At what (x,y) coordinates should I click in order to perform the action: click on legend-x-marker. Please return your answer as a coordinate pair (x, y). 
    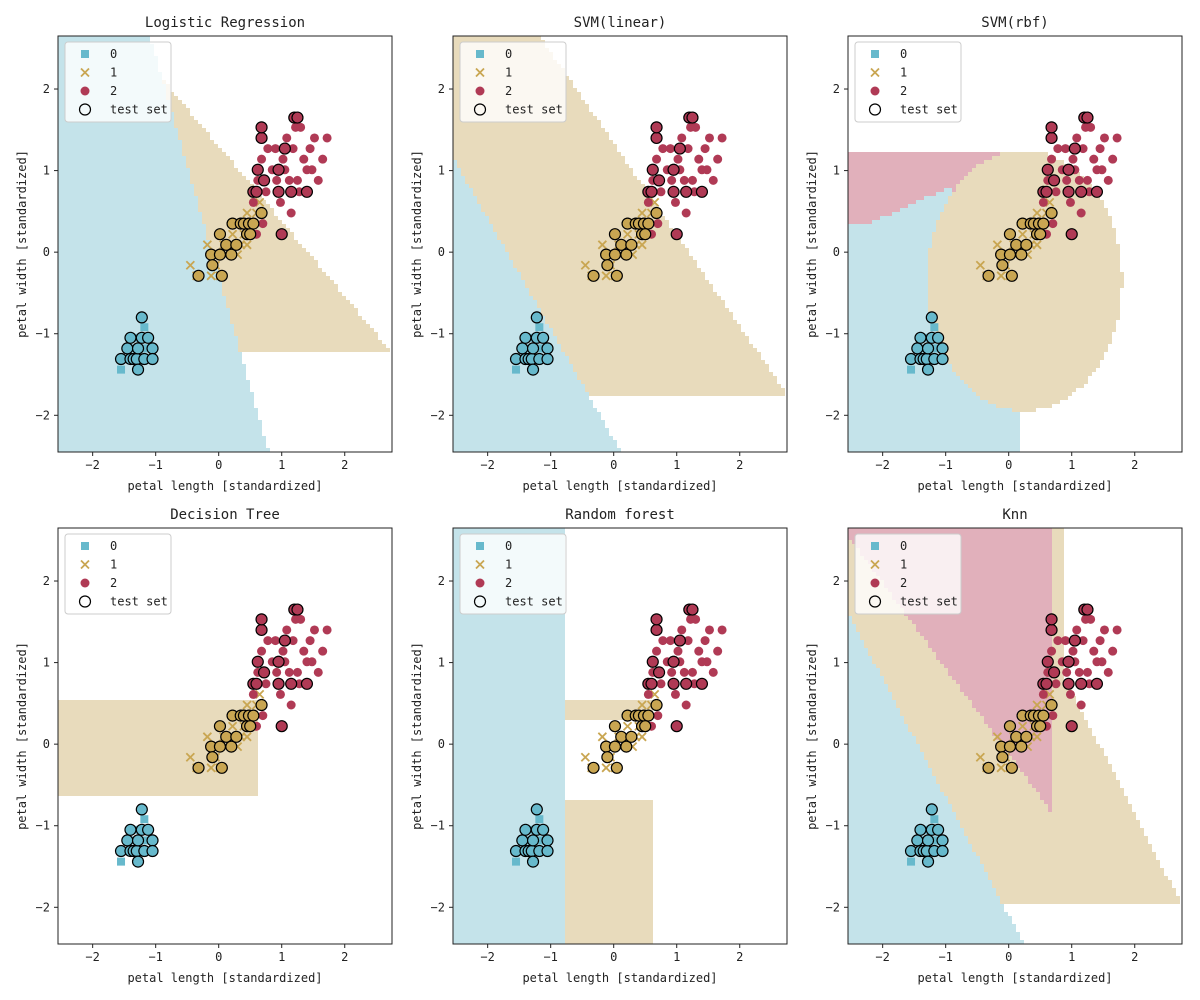
    Looking at the image, I should click on (85, 72).